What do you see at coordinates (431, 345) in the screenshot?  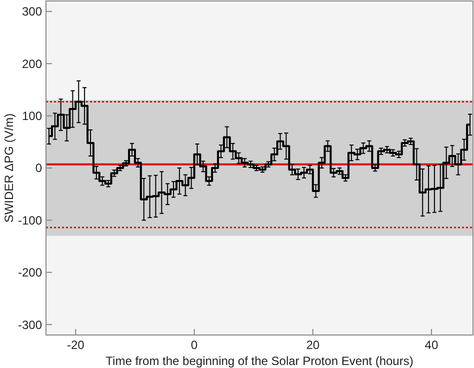 I see `x-tick-label: 40` at bounding box center [431, 345].